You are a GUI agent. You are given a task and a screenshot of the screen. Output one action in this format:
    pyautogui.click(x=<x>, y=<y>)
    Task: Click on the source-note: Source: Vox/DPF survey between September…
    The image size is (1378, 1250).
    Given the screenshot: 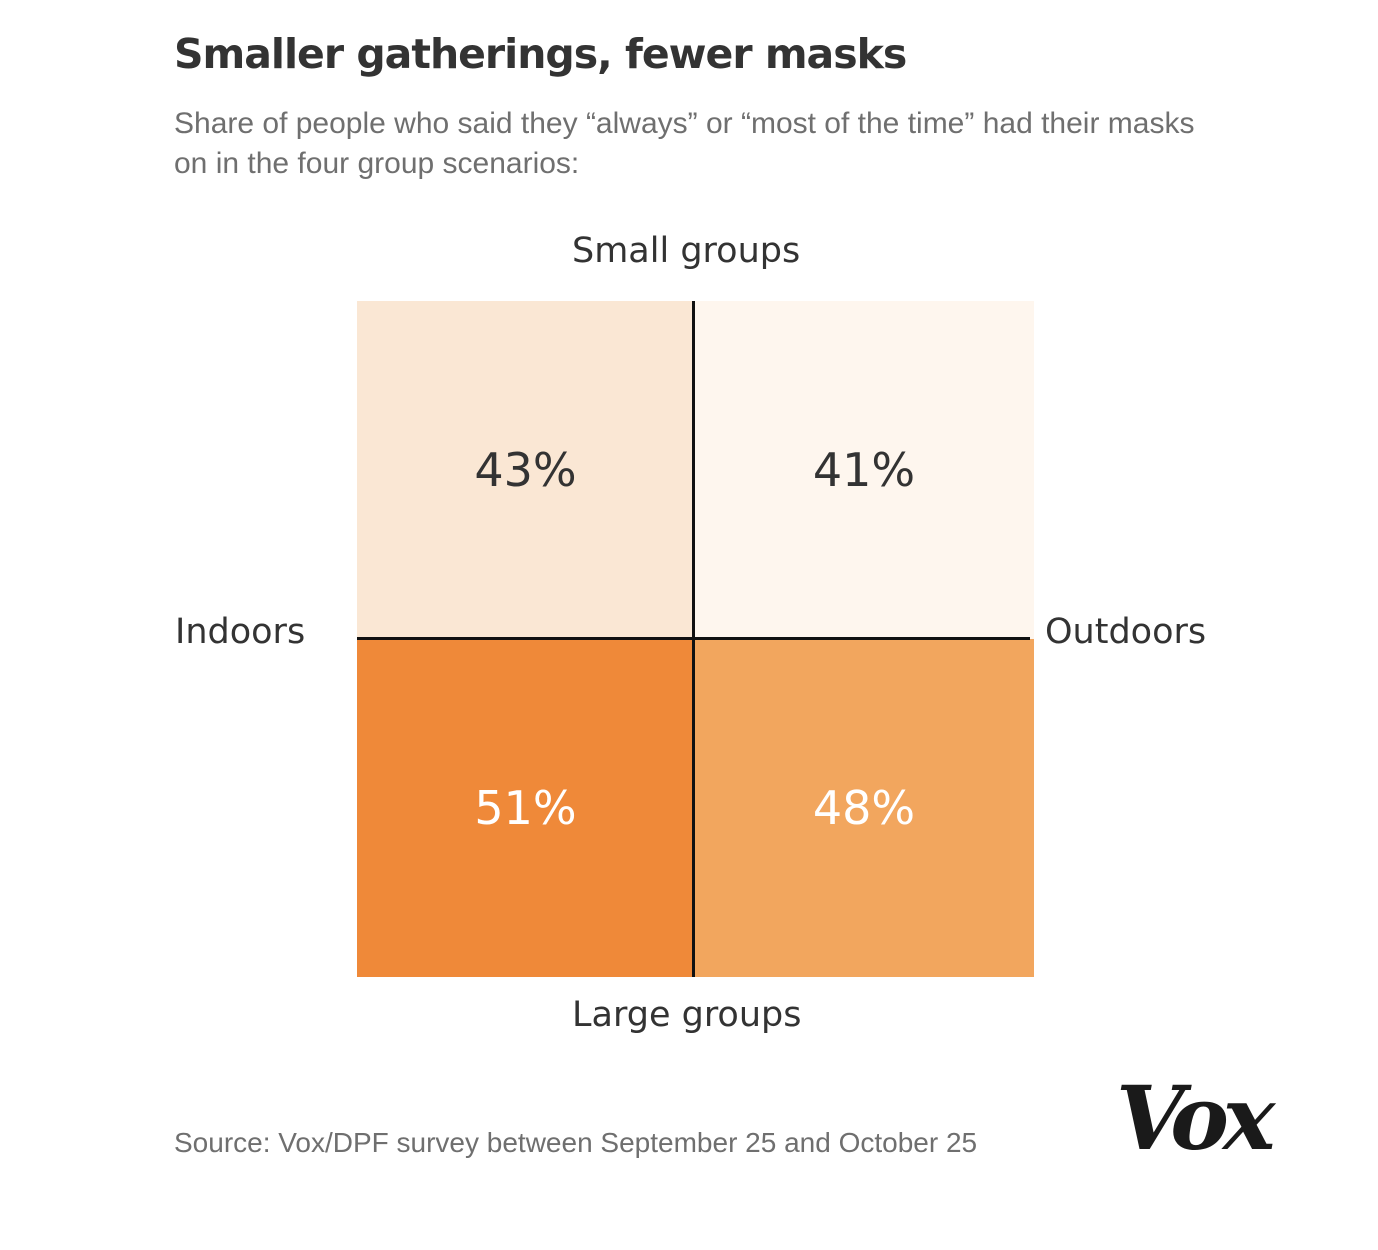 What is the action you would take?
    pyautogui.click(x=576, y=1142)
    